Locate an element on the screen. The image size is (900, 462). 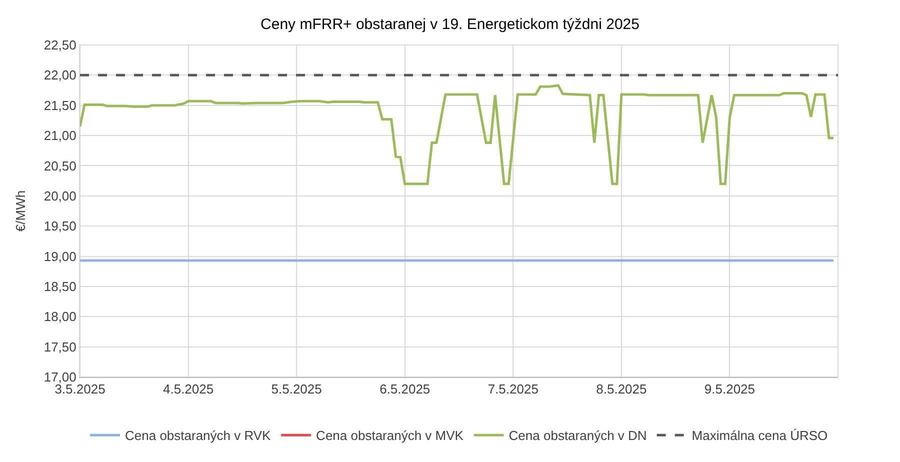
y-tick-label: 21,00 is located at coordinates (60, 136).